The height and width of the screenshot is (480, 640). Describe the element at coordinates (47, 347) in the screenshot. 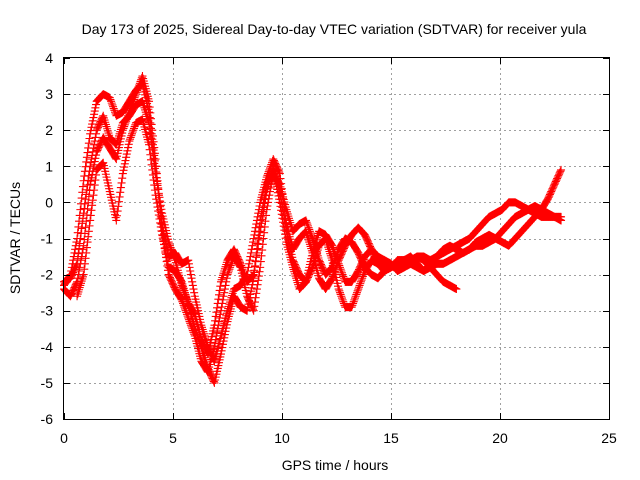

I see `y-tick-label: -4` at that location.